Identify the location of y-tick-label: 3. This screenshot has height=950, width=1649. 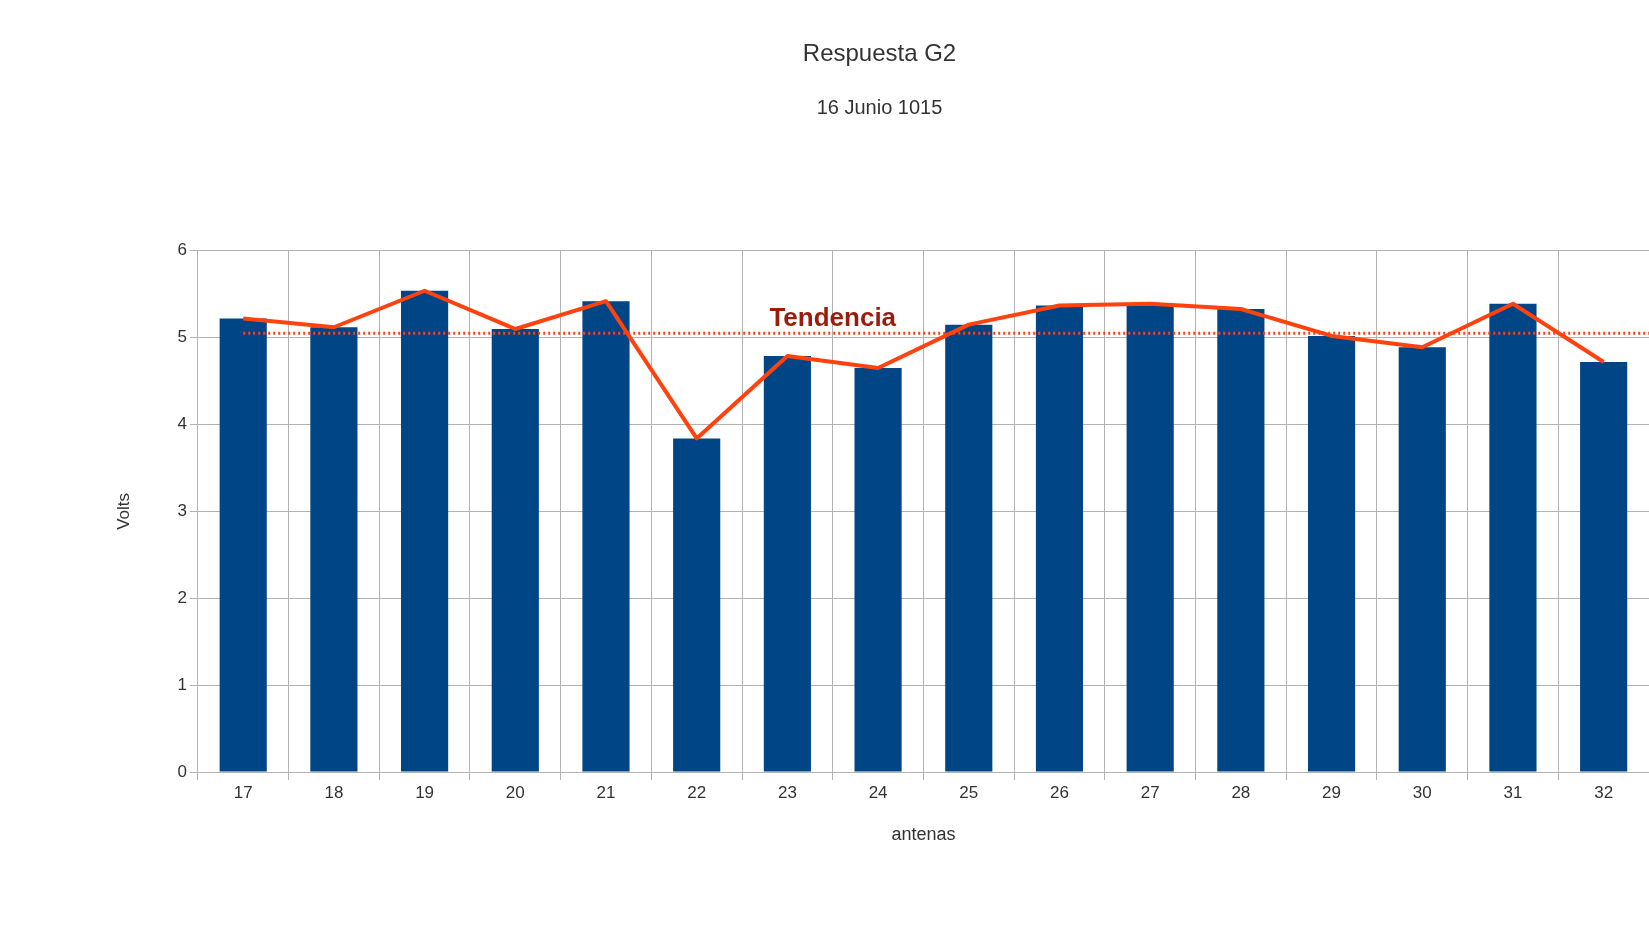
(182, 511).